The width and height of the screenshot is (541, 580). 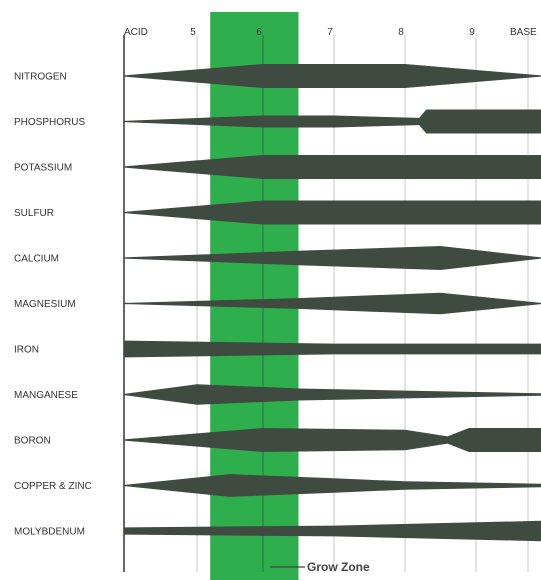 What do you see at coordinates (332, 349) in the screenshot?
I see `band-iron` at bounding box center [332, 349].